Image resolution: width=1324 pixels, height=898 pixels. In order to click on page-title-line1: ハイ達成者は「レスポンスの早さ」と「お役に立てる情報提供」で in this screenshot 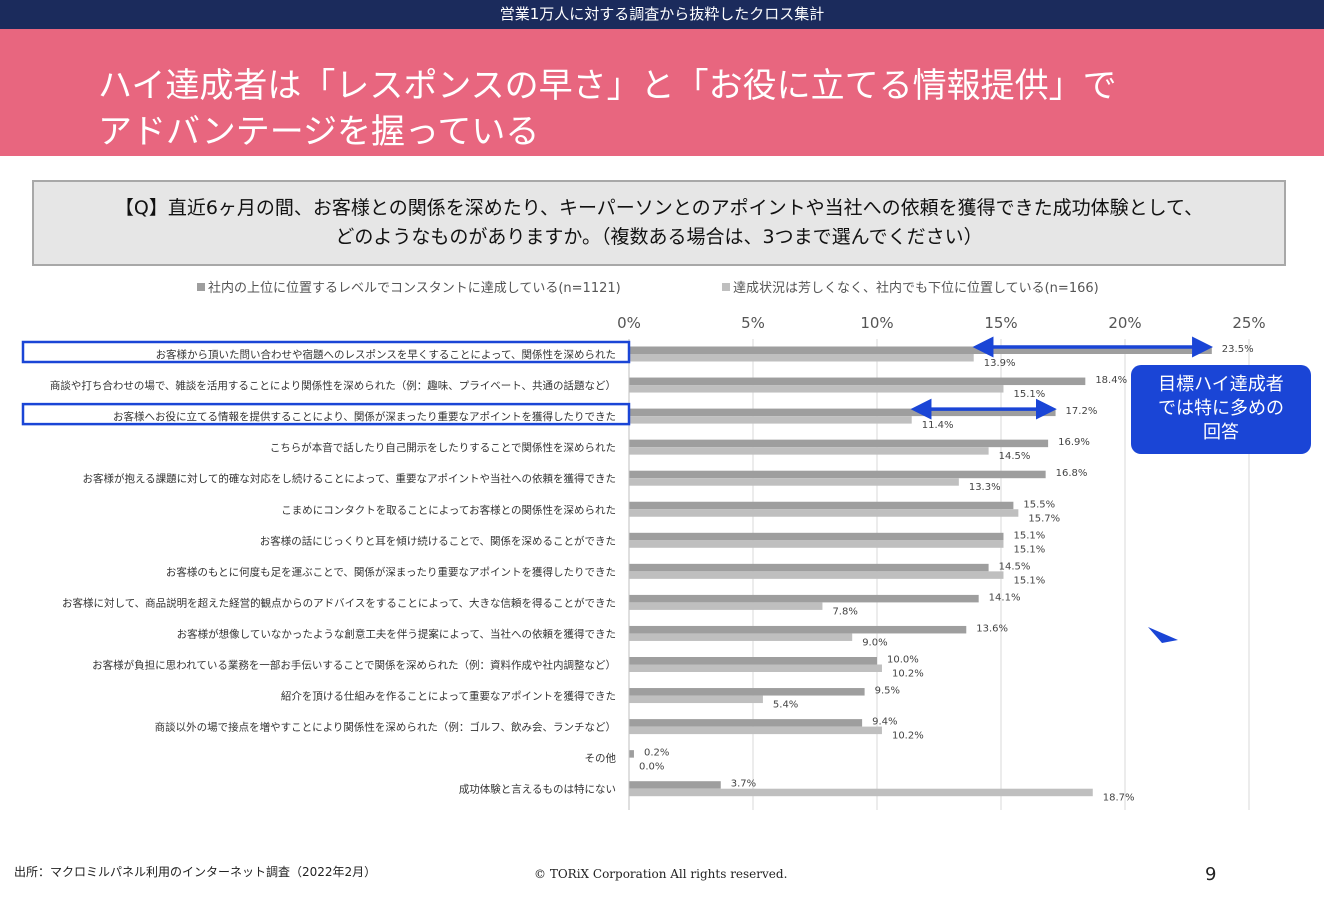, I will do `click(607, 86)`.